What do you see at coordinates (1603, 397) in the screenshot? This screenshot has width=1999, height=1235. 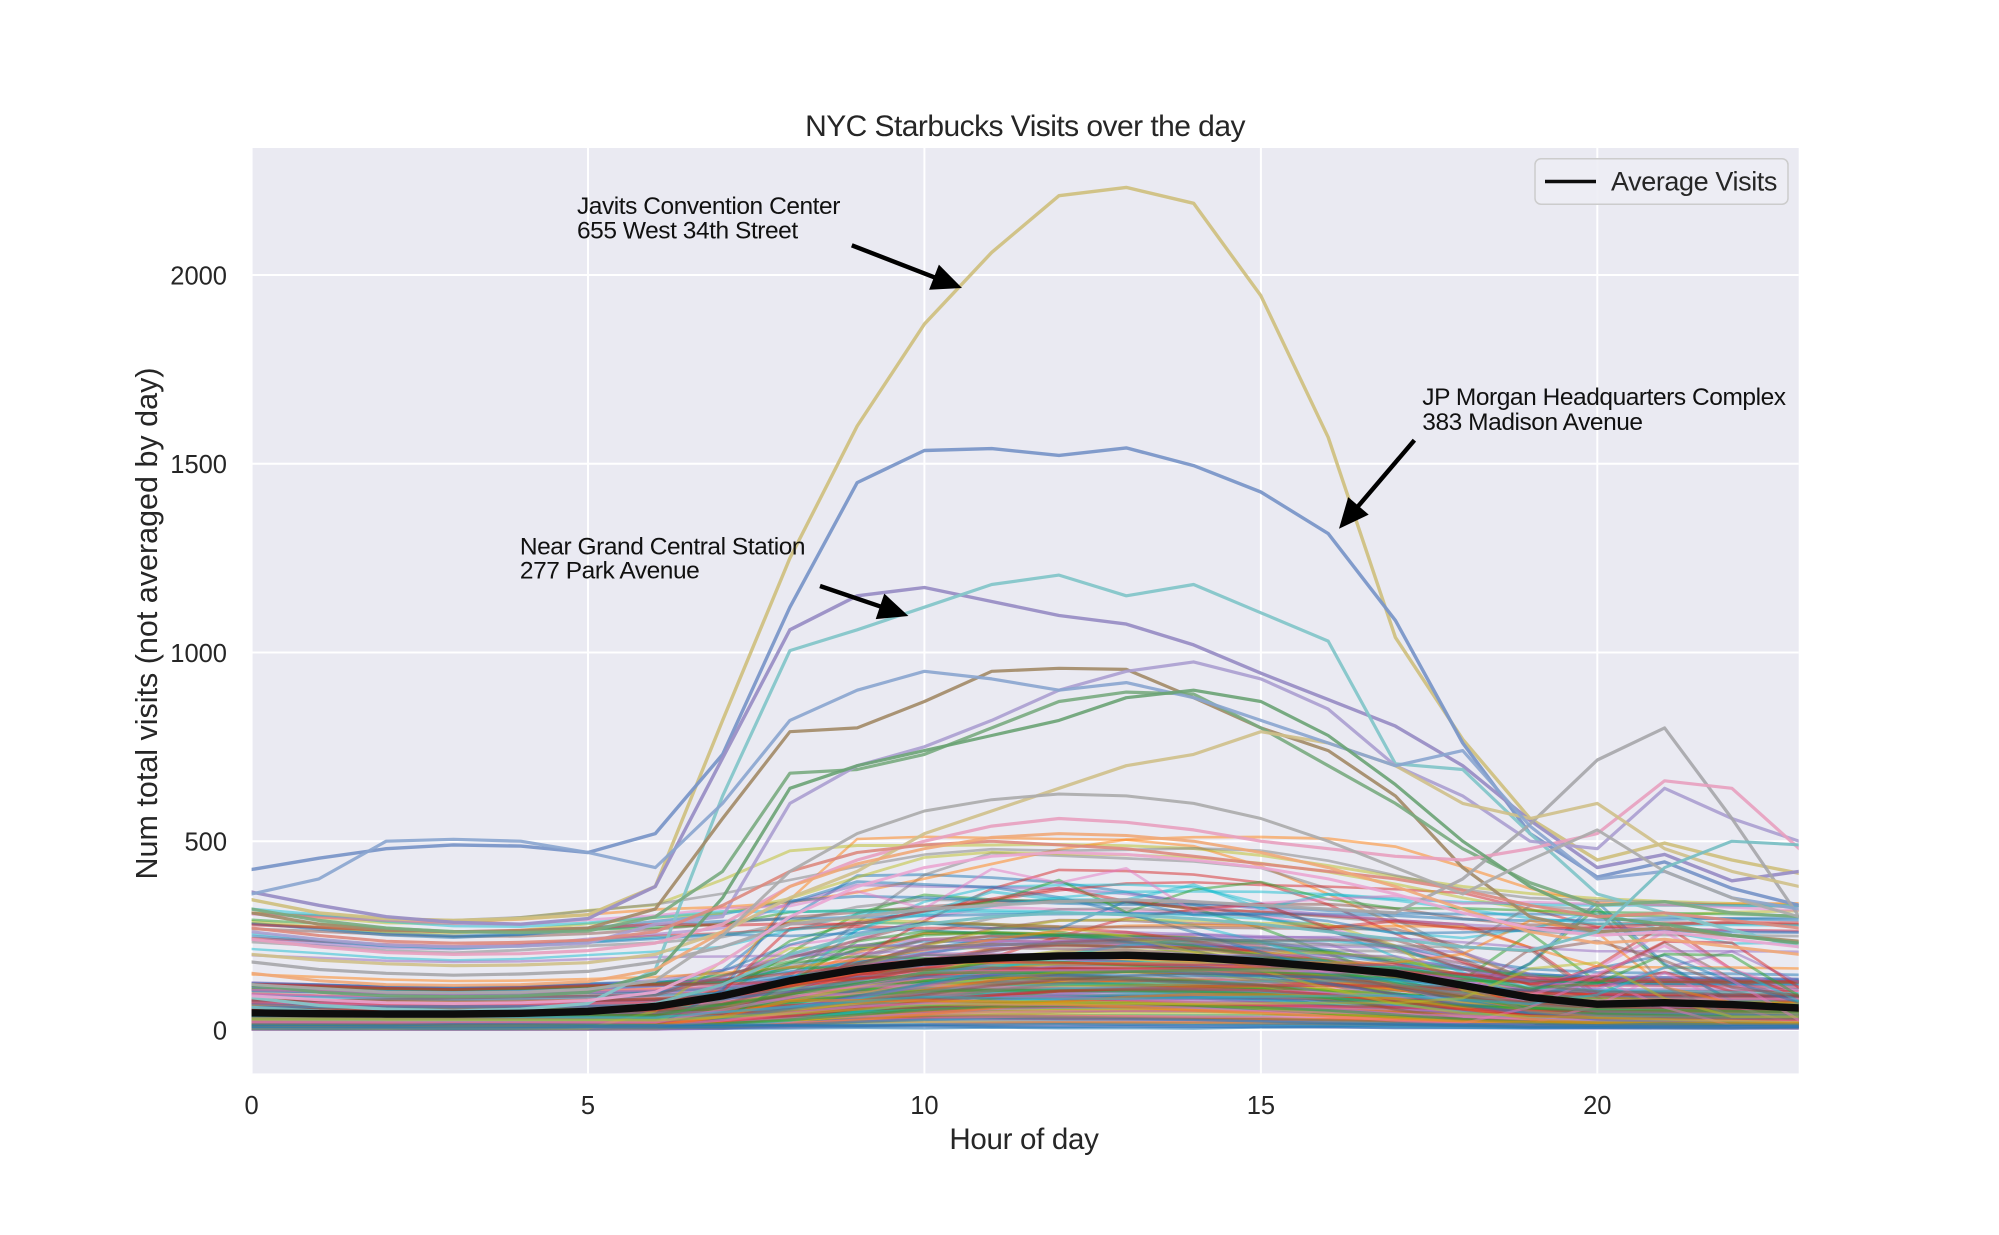 I see `svg-text: JP Morgan Headquarters Complex` at bounding box center [1603, 397].